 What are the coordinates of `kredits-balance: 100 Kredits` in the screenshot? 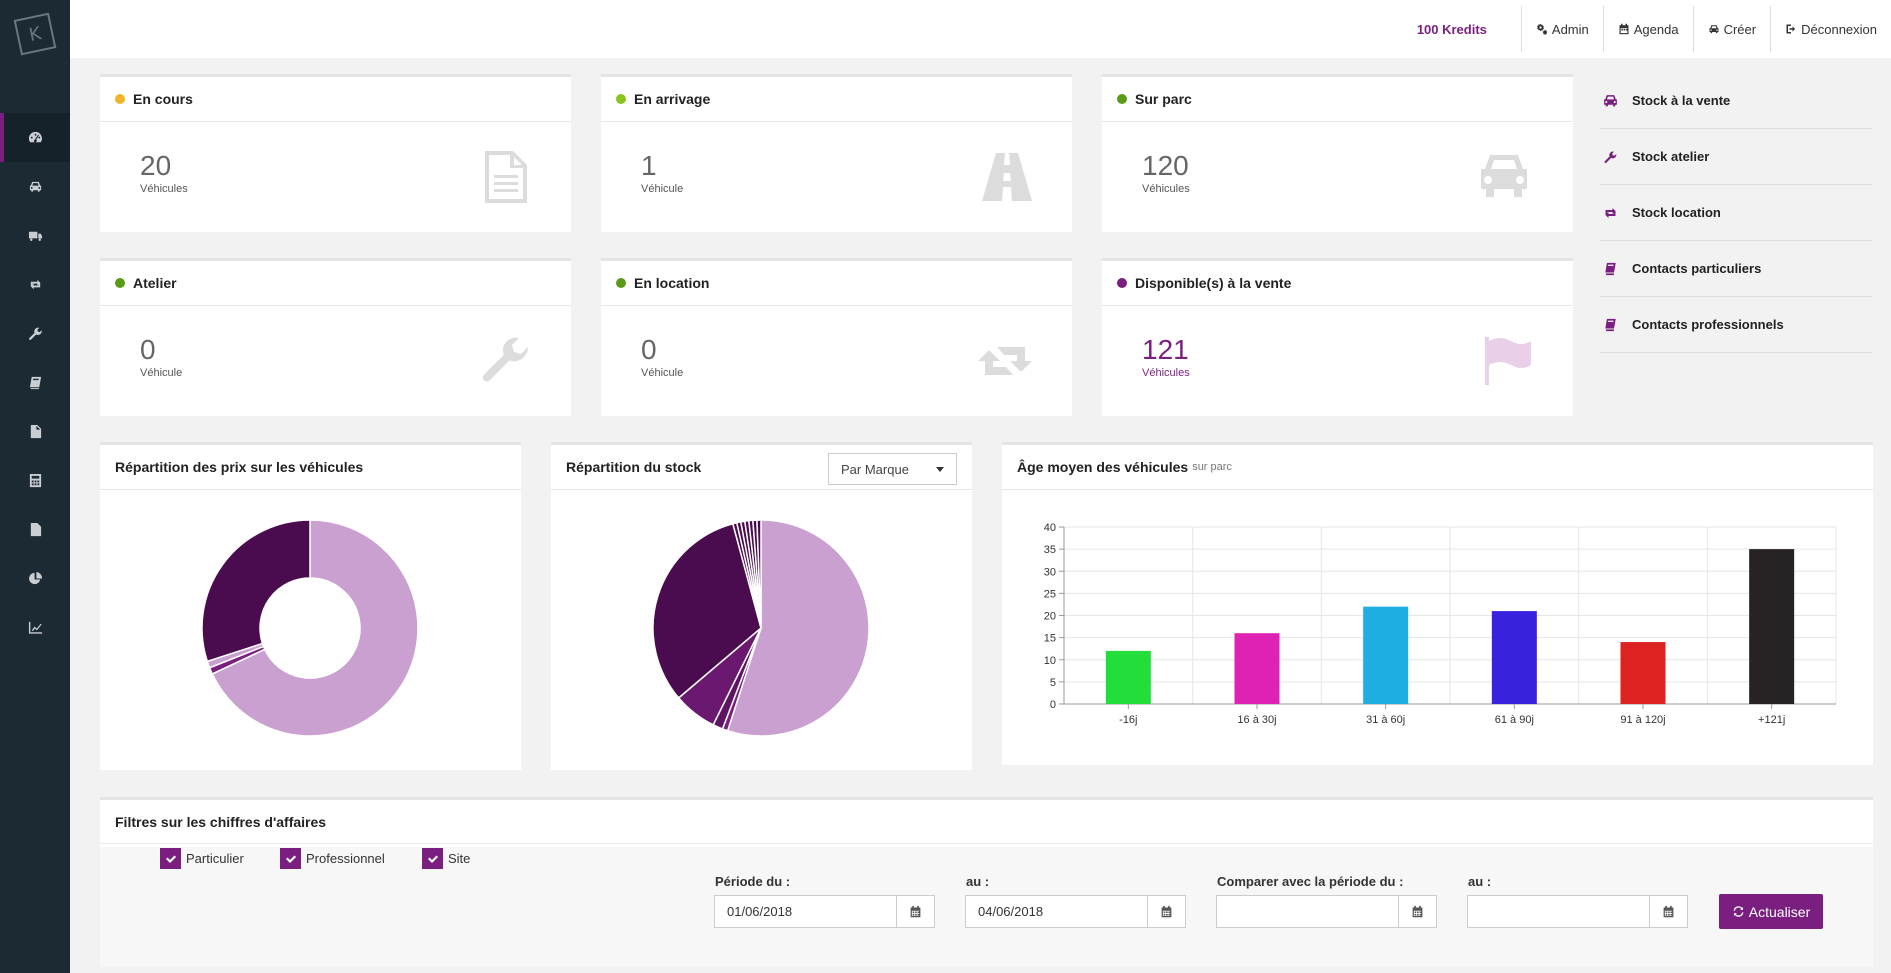 It's located at (1451, 29).